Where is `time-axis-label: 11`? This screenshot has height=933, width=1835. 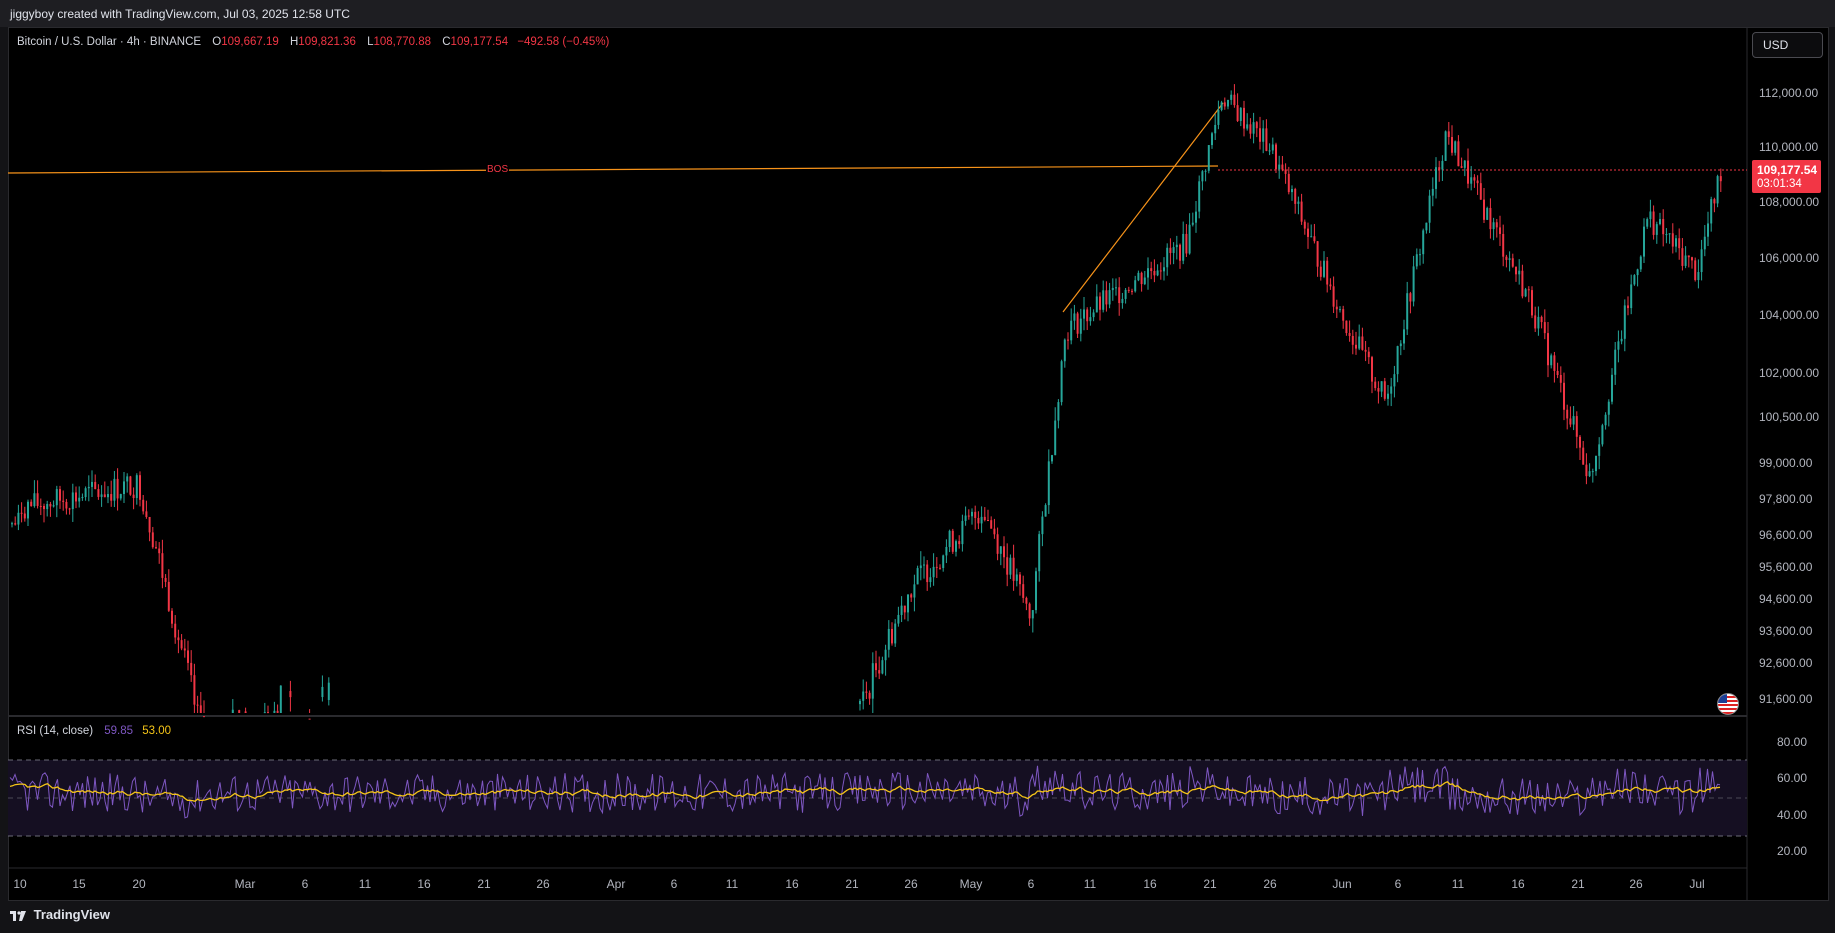 time-axis-label: 11 is located at coordinates (1090, 884).